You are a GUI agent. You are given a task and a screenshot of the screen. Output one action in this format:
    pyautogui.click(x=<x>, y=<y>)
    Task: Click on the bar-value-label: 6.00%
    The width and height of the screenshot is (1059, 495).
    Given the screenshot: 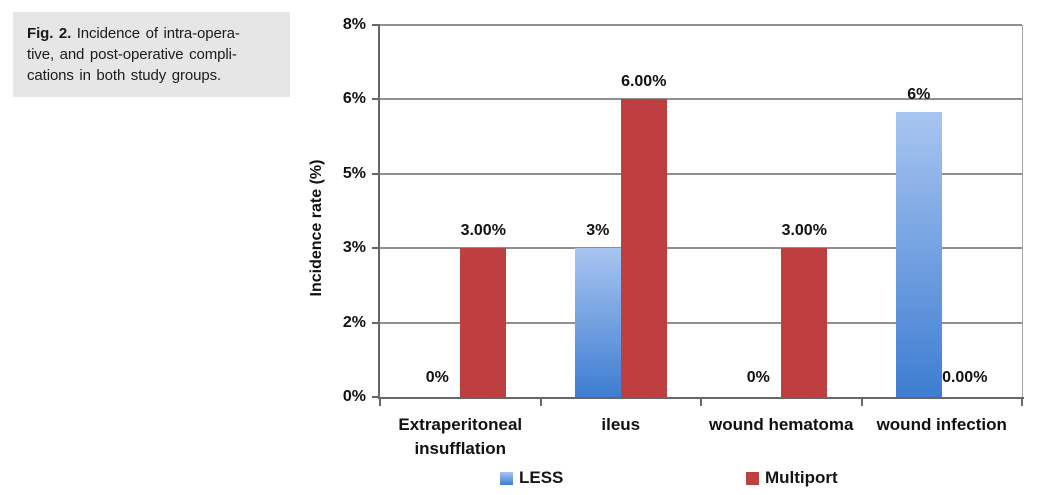 What is the action you would take?
    pyautogui.click(x=644, y=82)
    